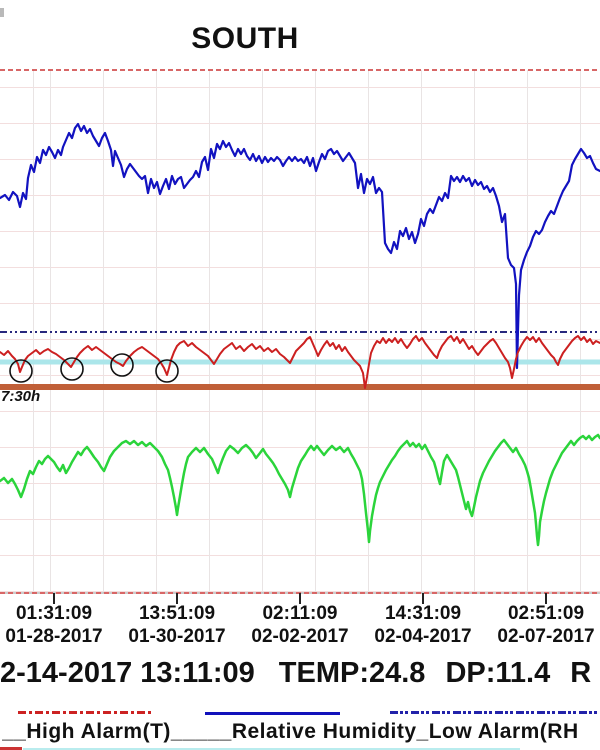 The width and height of the screenshot is (600, 750). What do you see at coordinates (352, 673) in the screenshot?
I see `status-temp: TEMP:24.8` at bounding box center [352, 673].